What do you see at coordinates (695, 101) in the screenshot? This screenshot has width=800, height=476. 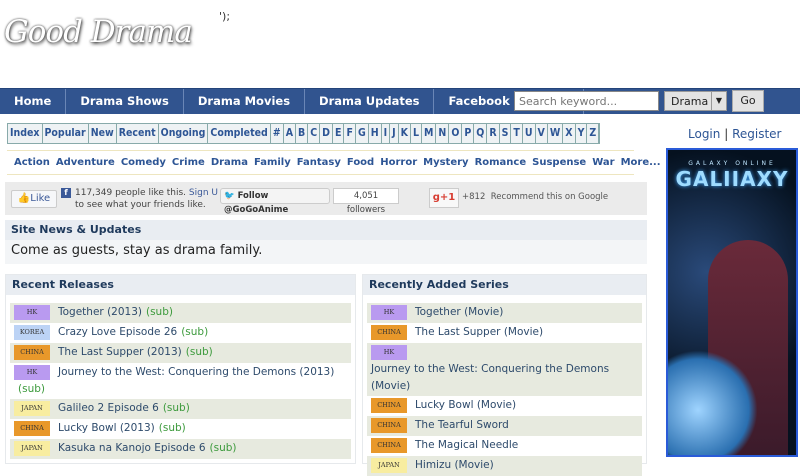 I see `category-select: Drama ▼` at bounding box center [695, 101].